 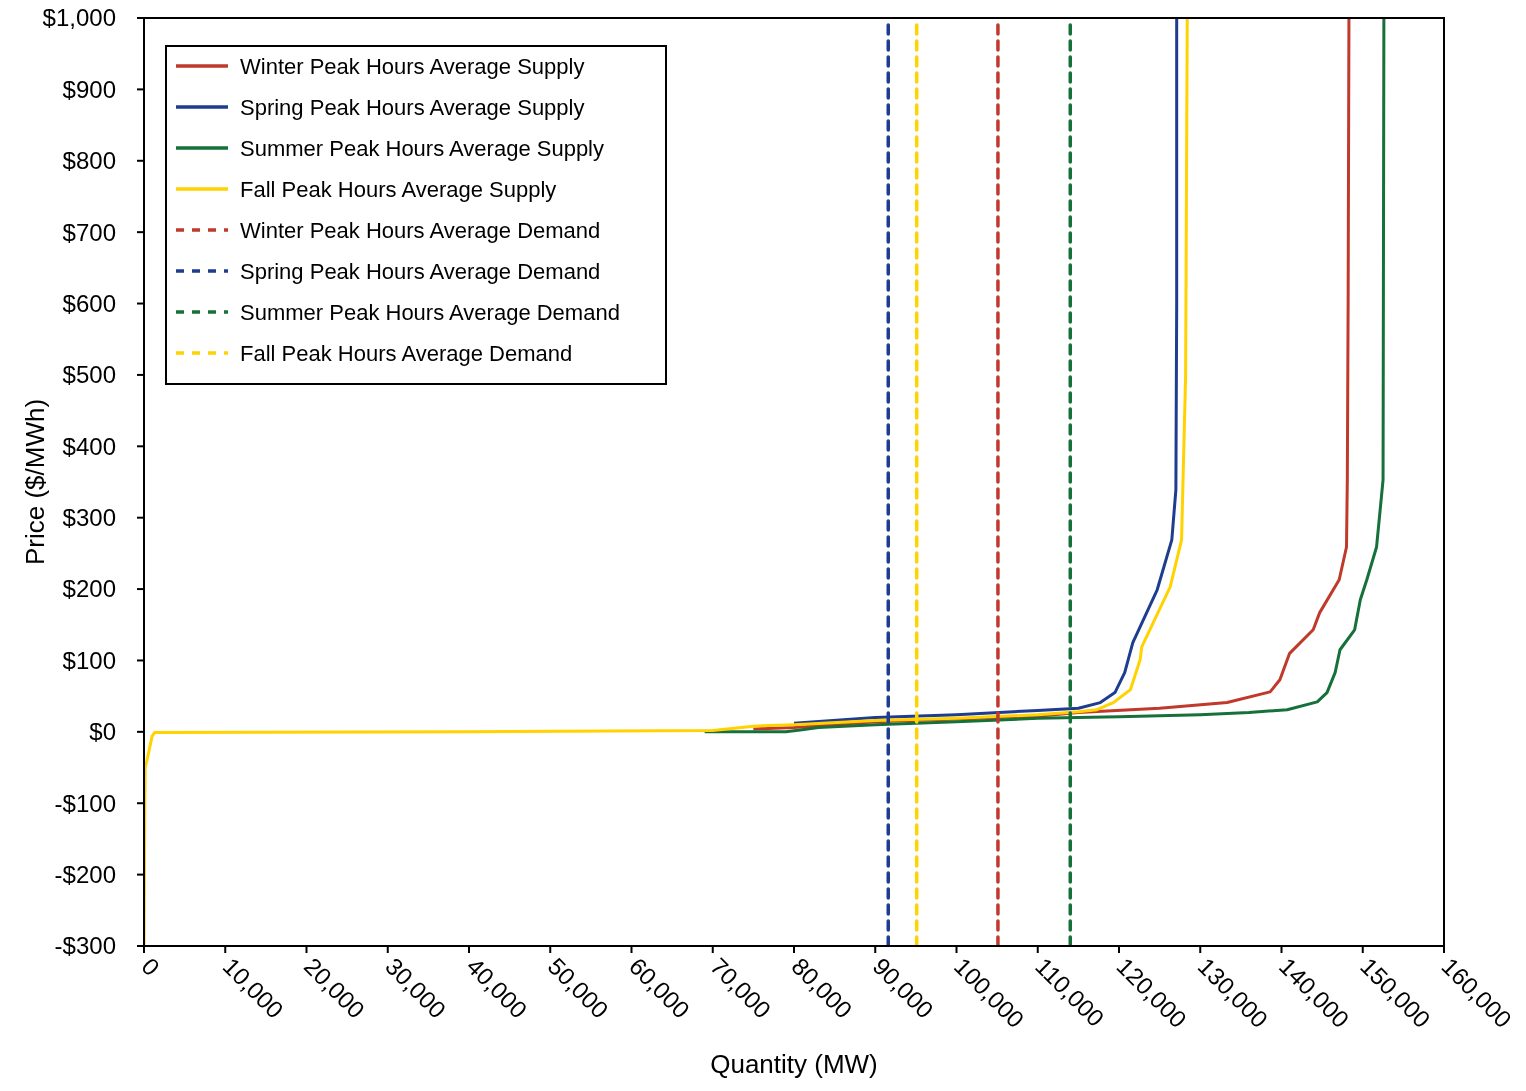 I want to click on y-tick-label: $500, so click(x=89, y=375).